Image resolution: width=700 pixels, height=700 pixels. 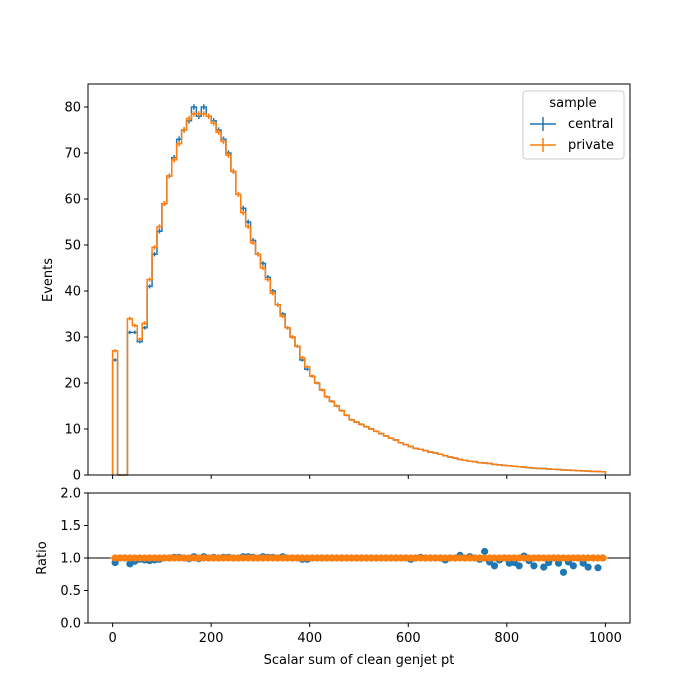 What do you see at coordinates (70, 624) in the screenshot?
I see `ratio-y-tick-label: 0.0` at bounding box center [70, 624].